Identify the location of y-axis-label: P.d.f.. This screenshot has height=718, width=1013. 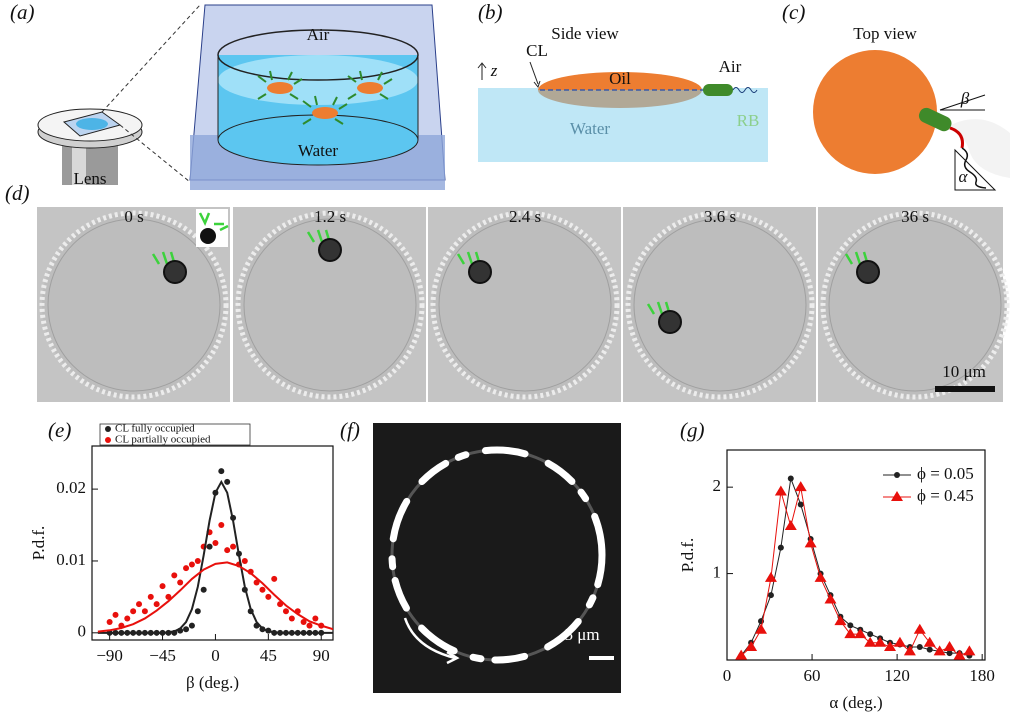
(687, 555).